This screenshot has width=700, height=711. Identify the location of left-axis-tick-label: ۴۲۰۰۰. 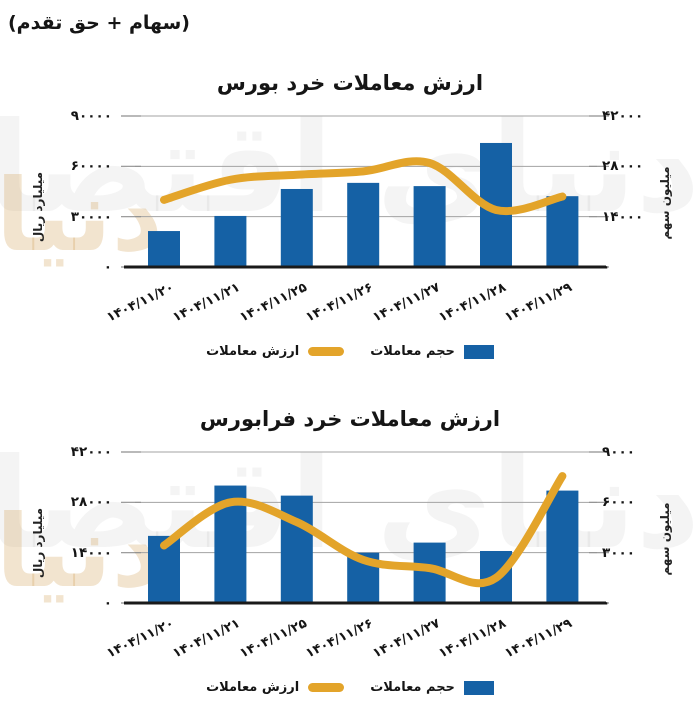
(91, 452).